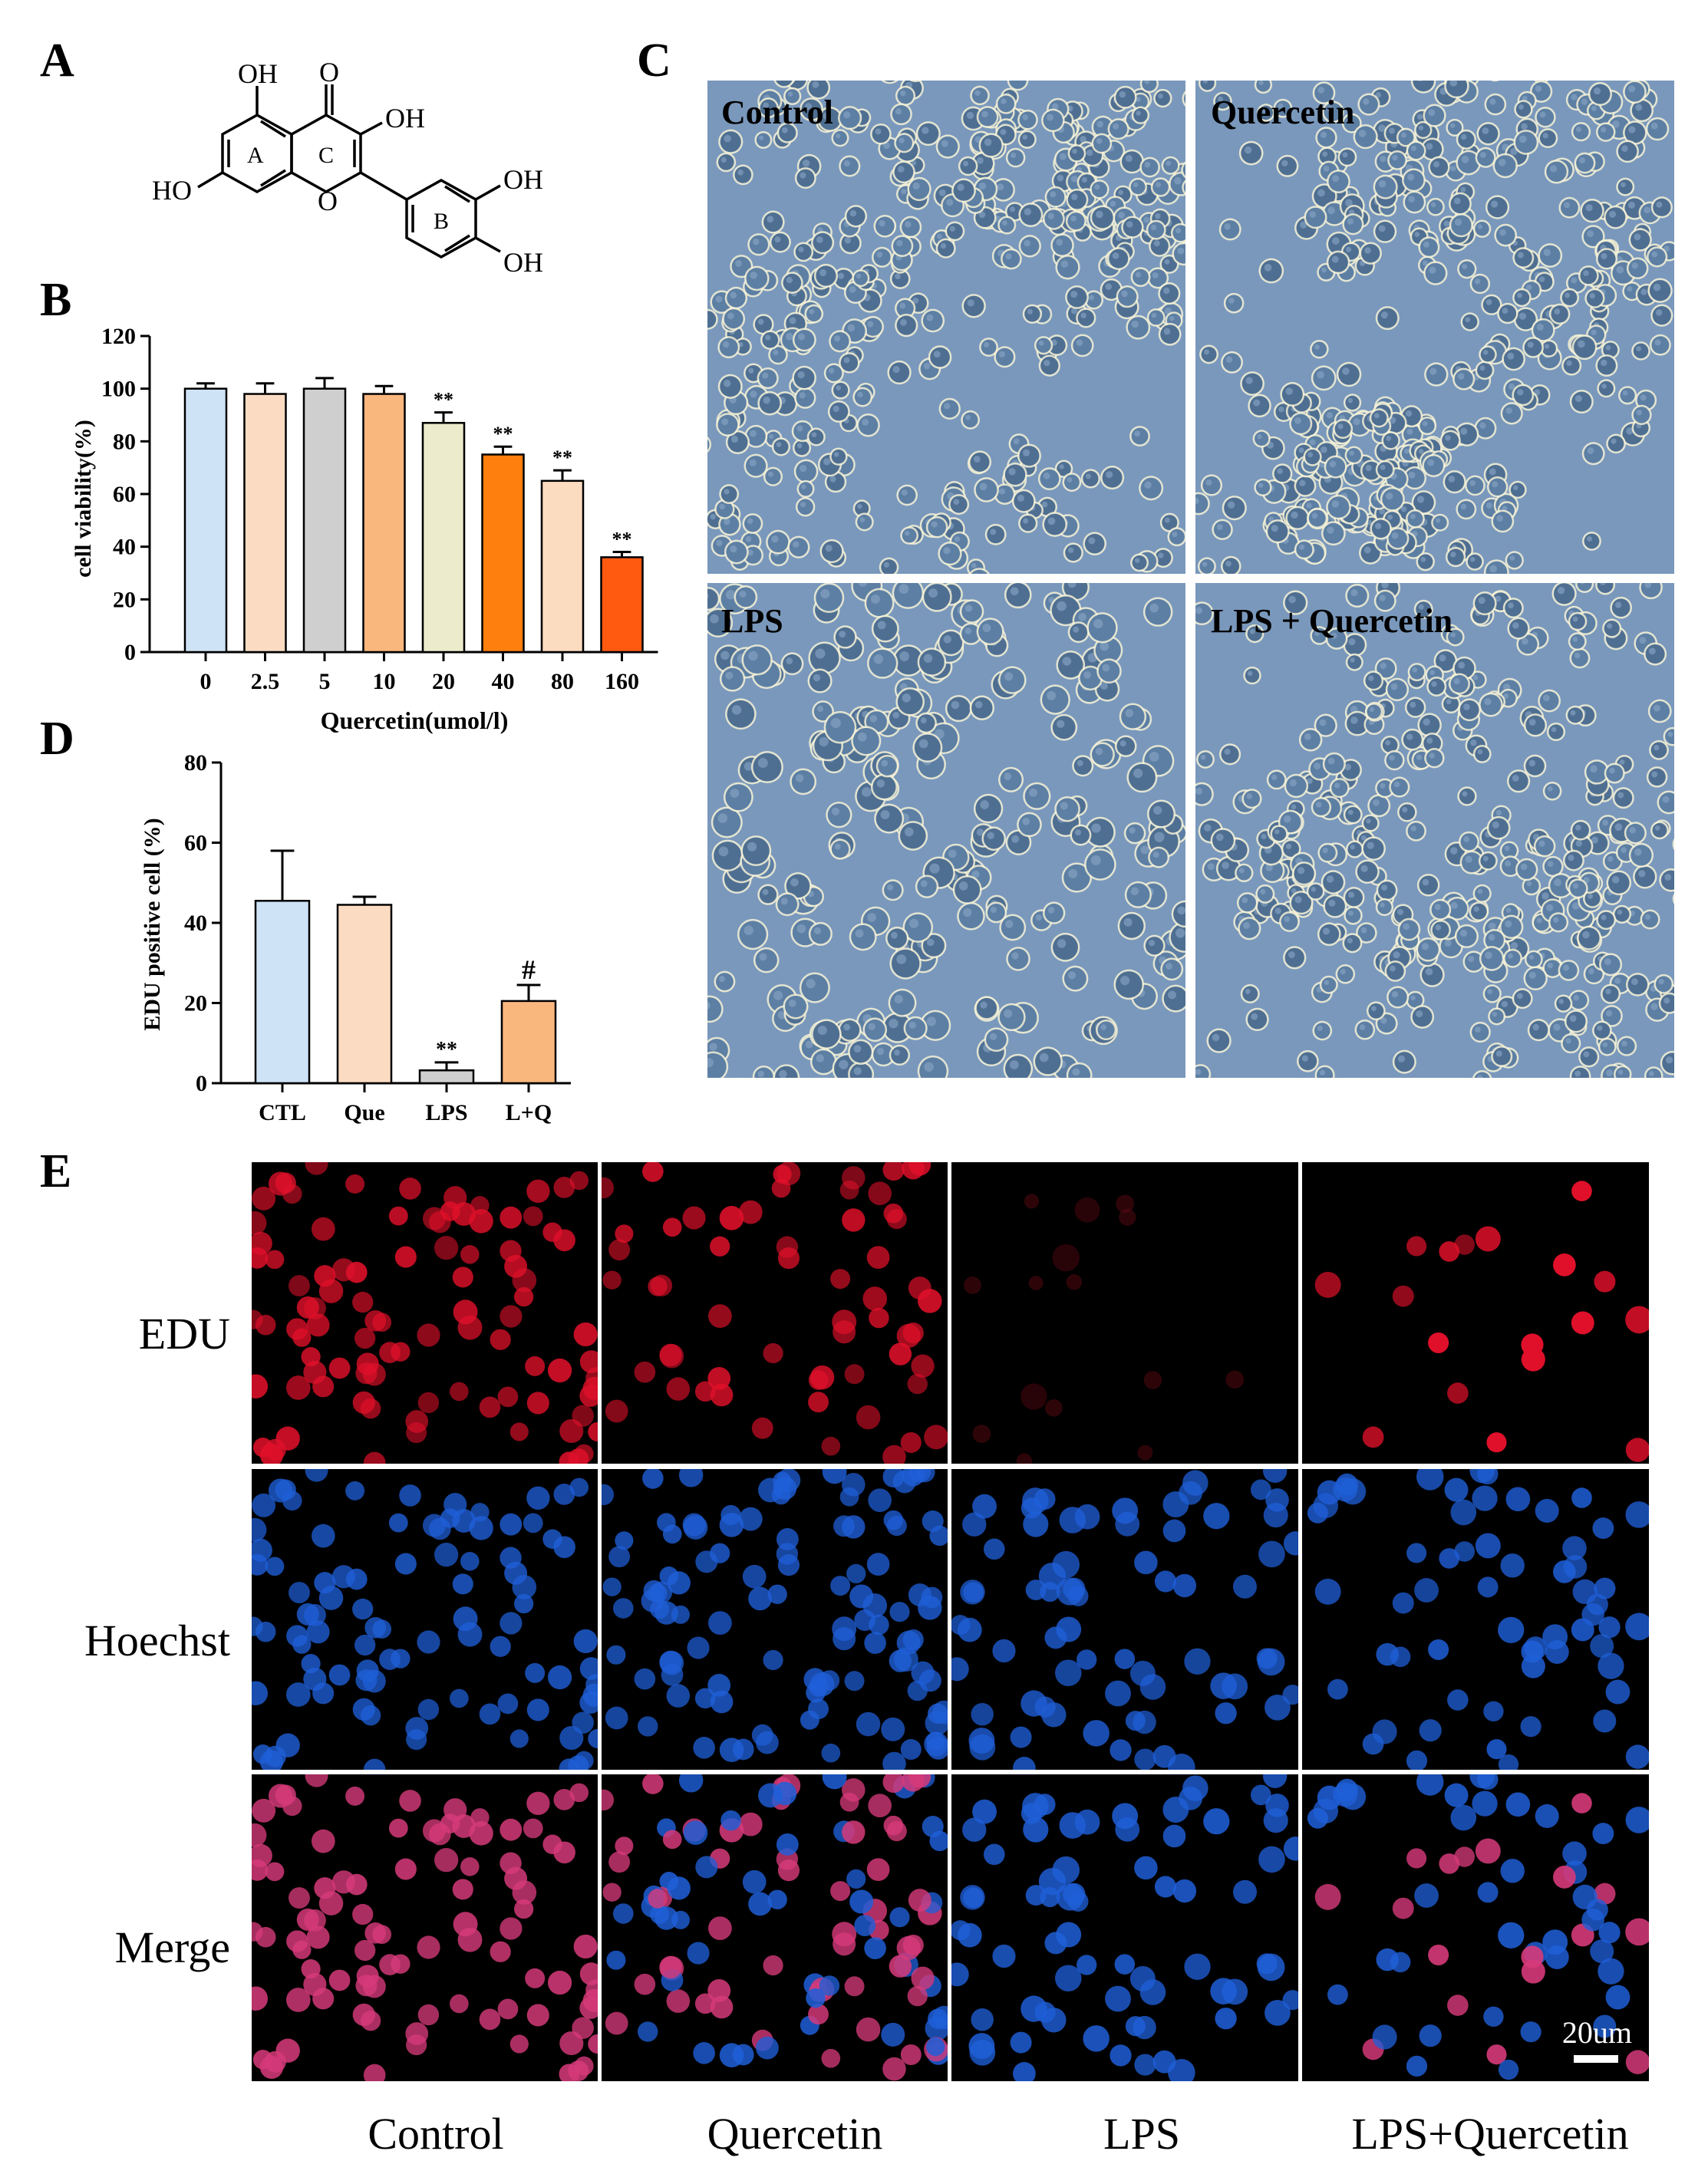 The width and height of the screenshot is (1708, 2184). Describe the element at coordinates (415, 720) in the screenshot. I see `x-axis-label: Quercetin(umol/l)` at that location.